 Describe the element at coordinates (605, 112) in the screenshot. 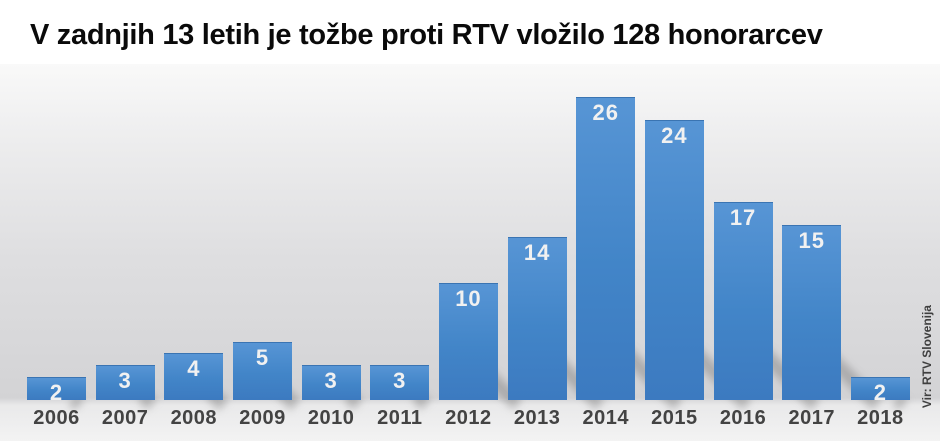

I see `bar-value-label: 26` at that location.